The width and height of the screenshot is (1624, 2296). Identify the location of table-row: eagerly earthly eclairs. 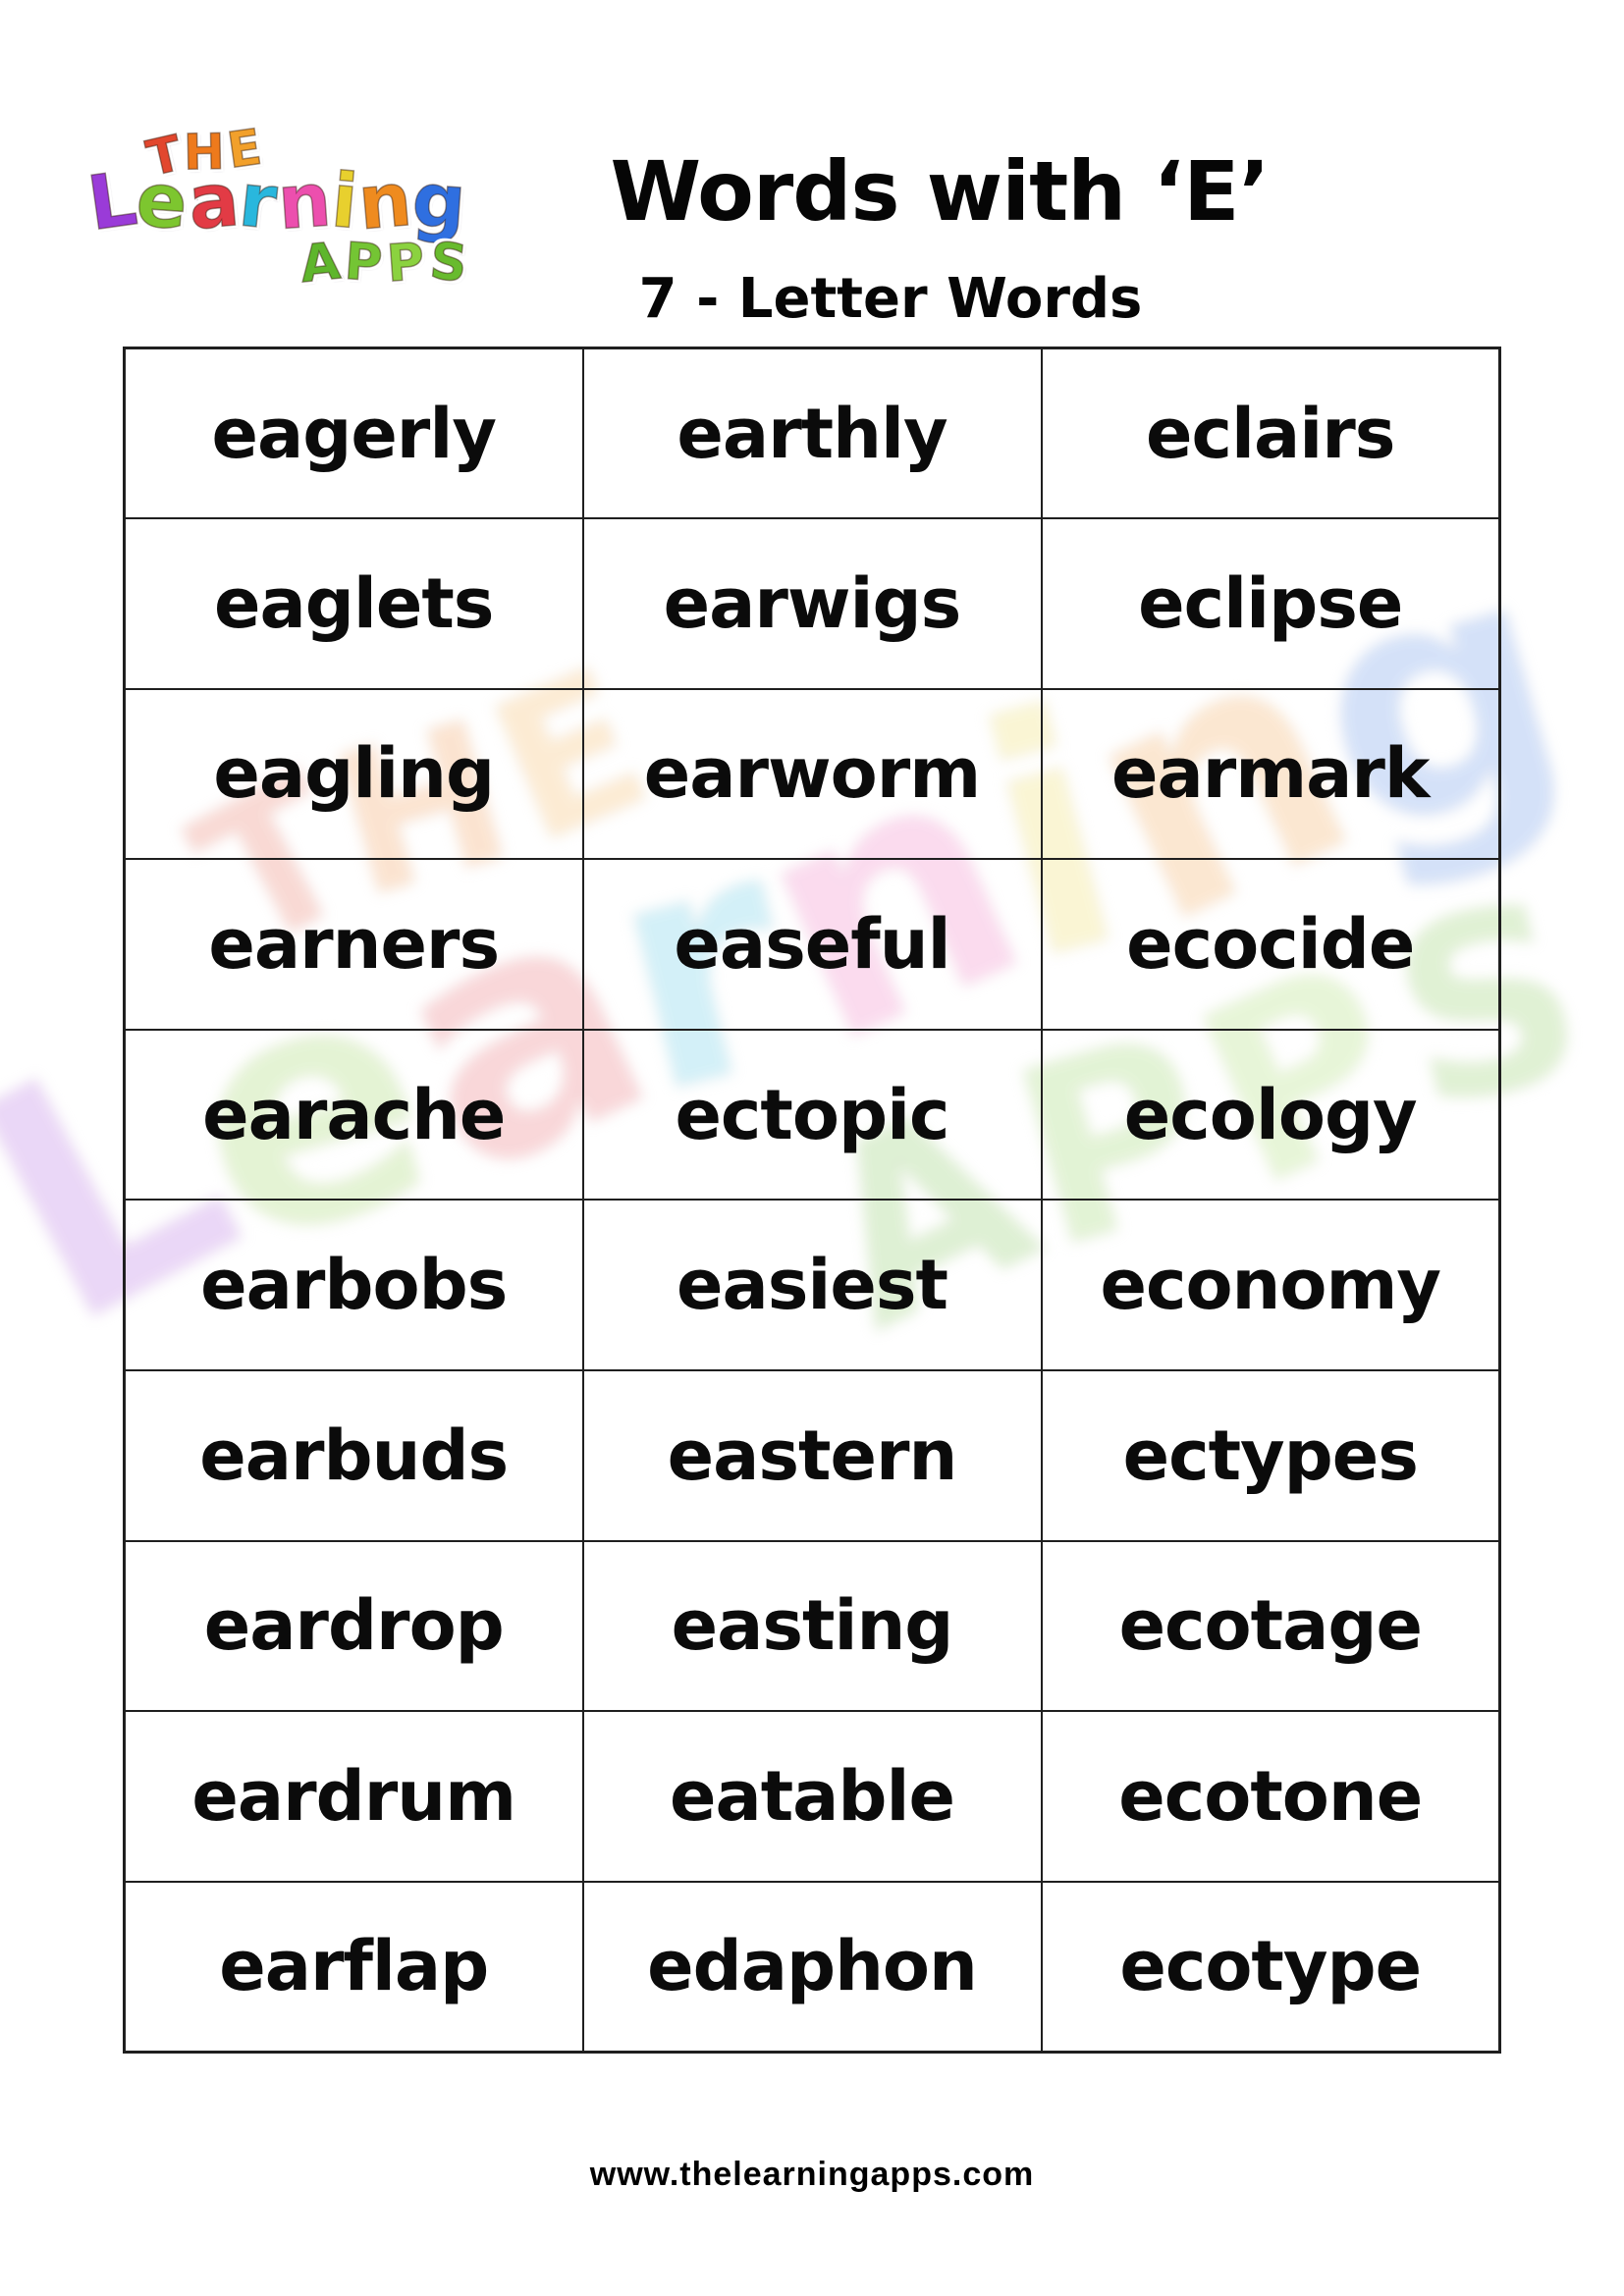
(812, 434).